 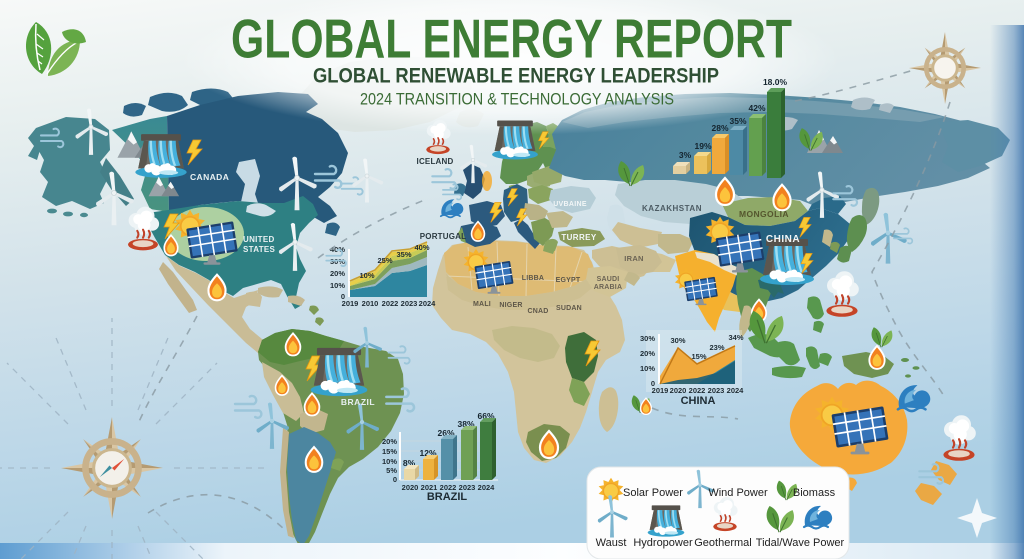 I want to click on svg-text: CANADA, so click(x=209, y=177).